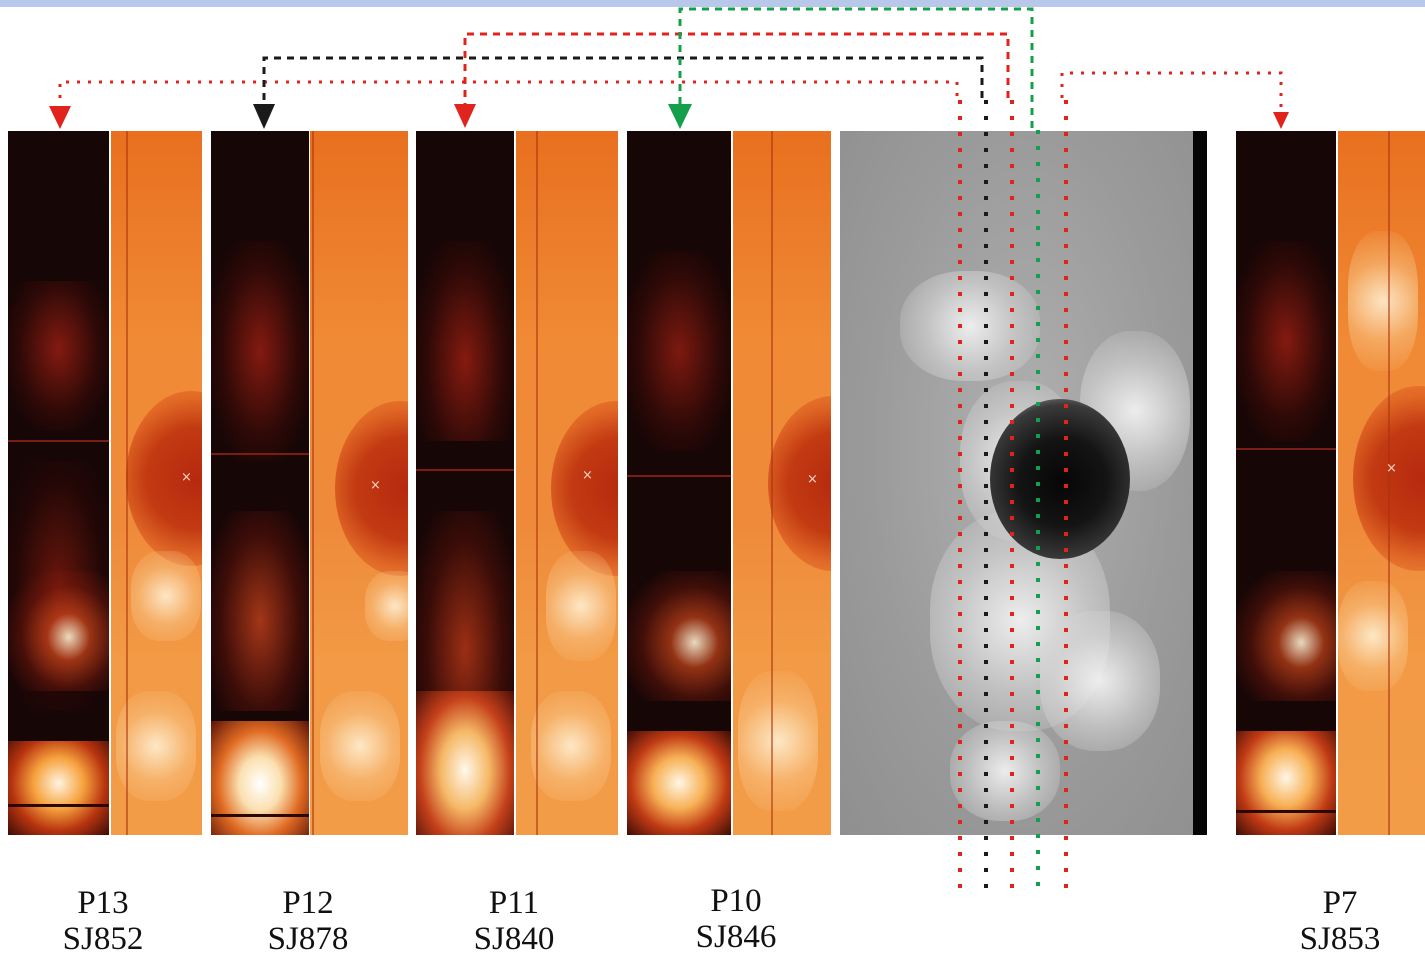  I want to click on slitjaw-image-p10: ×, so click(782, 483).